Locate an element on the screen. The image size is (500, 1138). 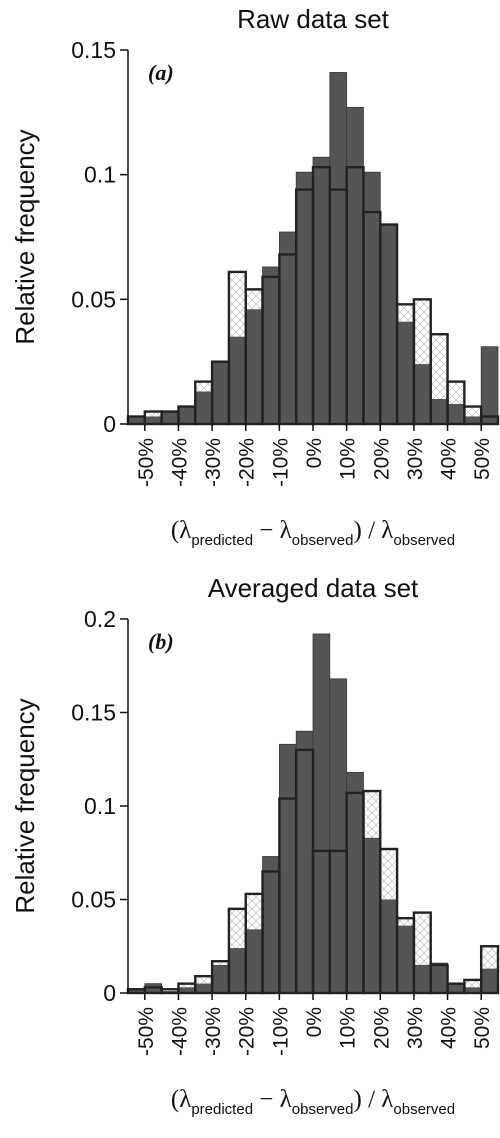
panel-label: (a) is located at coordinates (161, 72).